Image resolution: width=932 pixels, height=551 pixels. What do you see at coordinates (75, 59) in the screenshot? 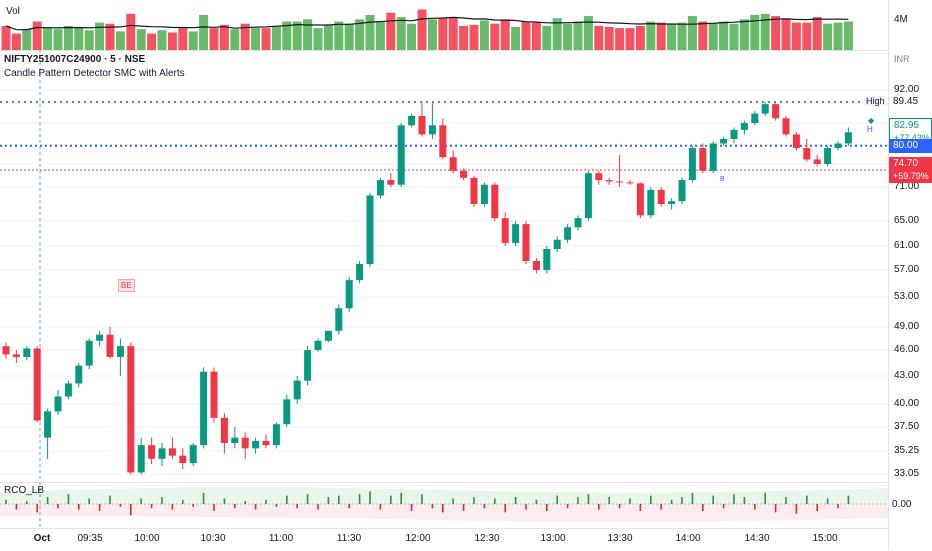
I see `symbol-title: NIFTY251007C24900 · 5 · NSE` at bounding box center [75, 59].